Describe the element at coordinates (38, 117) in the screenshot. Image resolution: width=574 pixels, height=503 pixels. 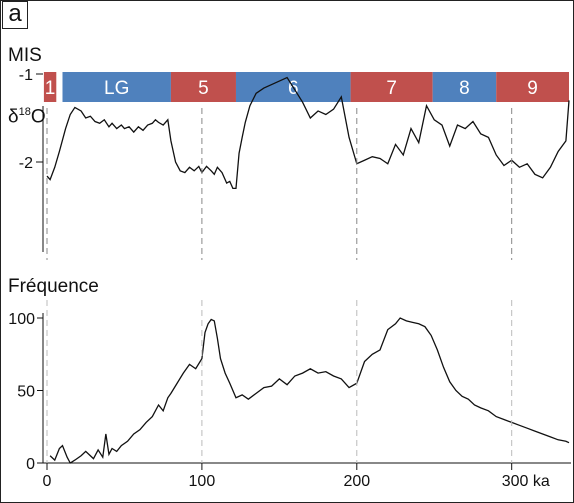
I see `d18o-label-o: O` at that location.